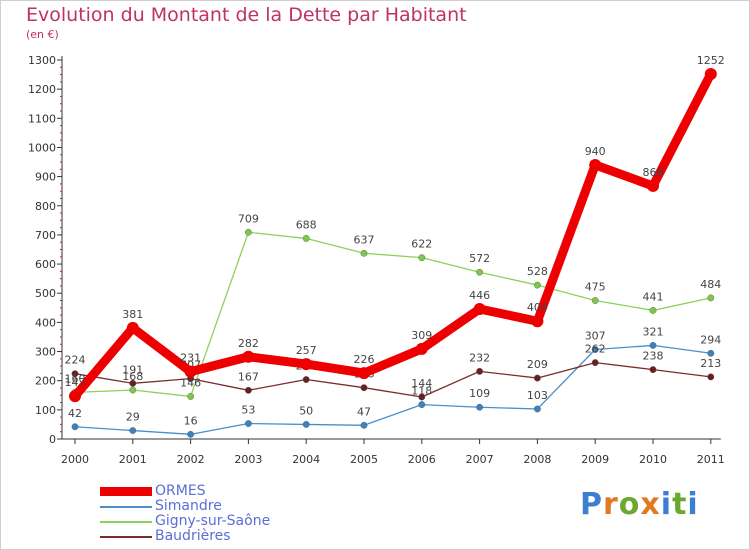  What do you see at coordinates (190, 358) in the screenshot?
I see `data-label-ormes: 231` at bounding box center [190, 358].